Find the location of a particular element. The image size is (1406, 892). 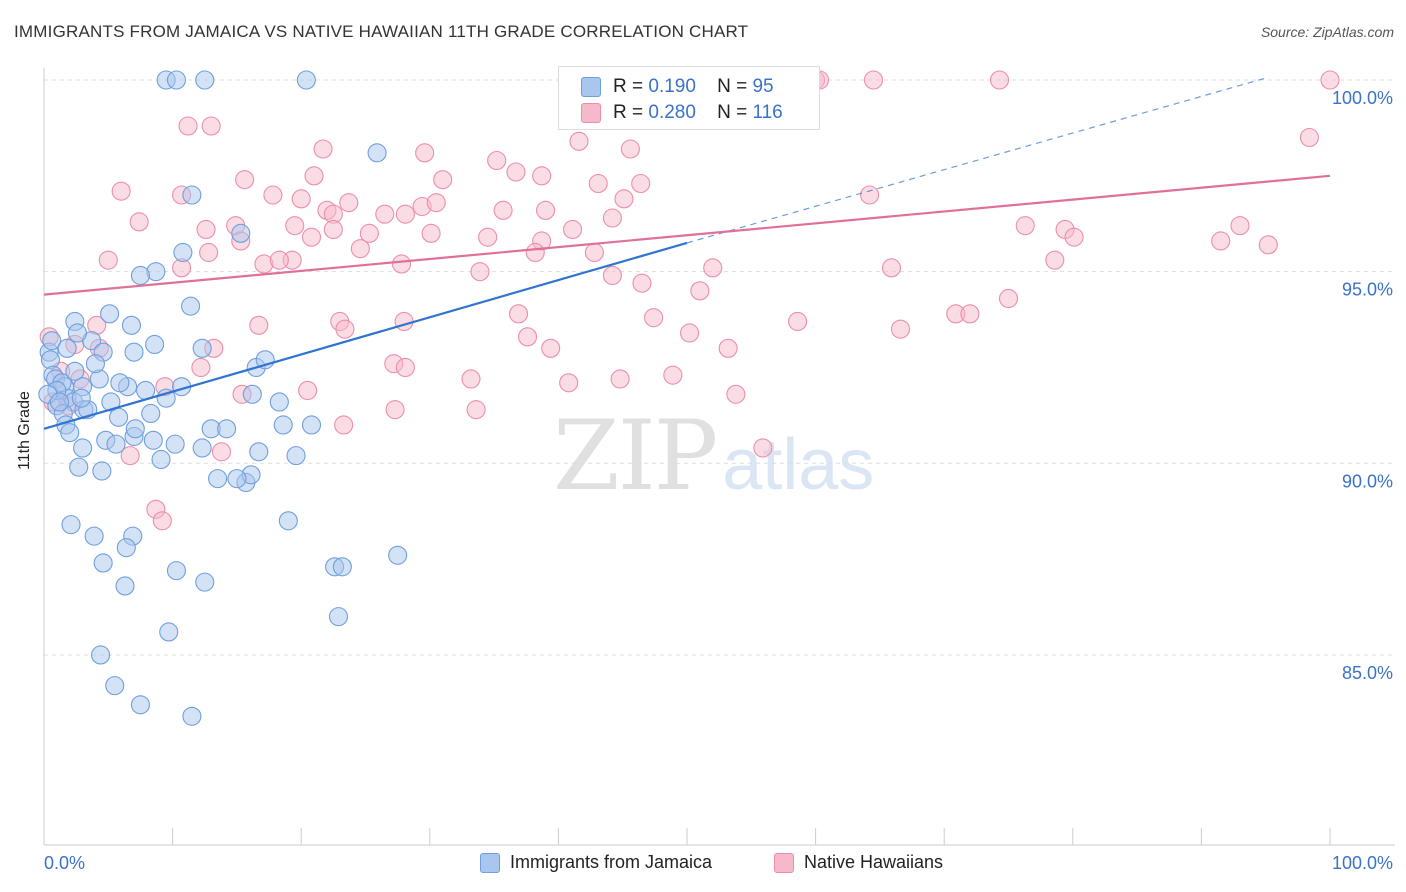

trend-line-hawaiian is located at coordinates (687, 235).